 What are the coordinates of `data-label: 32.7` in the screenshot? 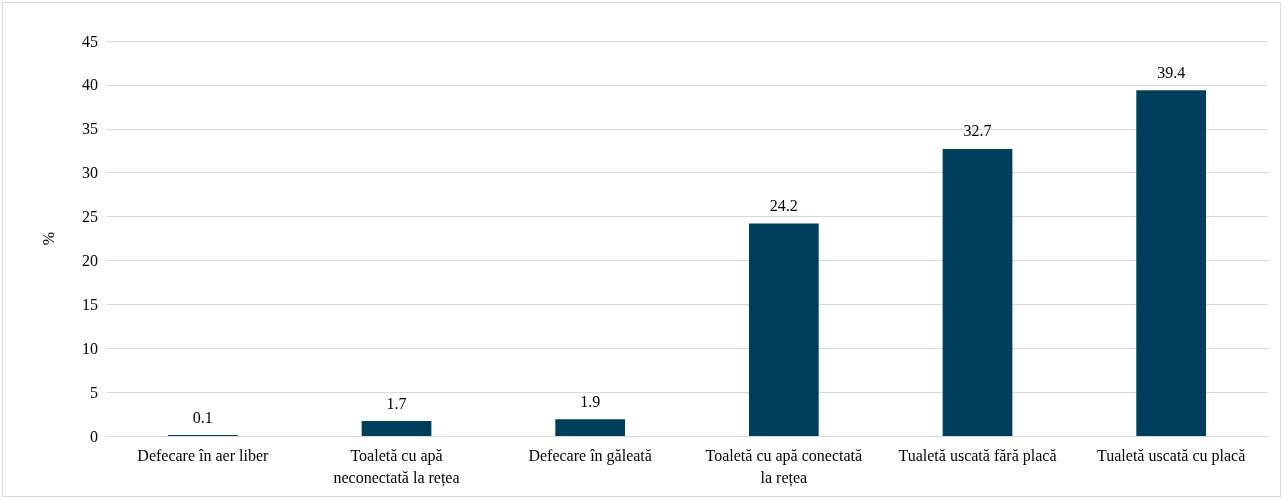 It's located at (977, 131).